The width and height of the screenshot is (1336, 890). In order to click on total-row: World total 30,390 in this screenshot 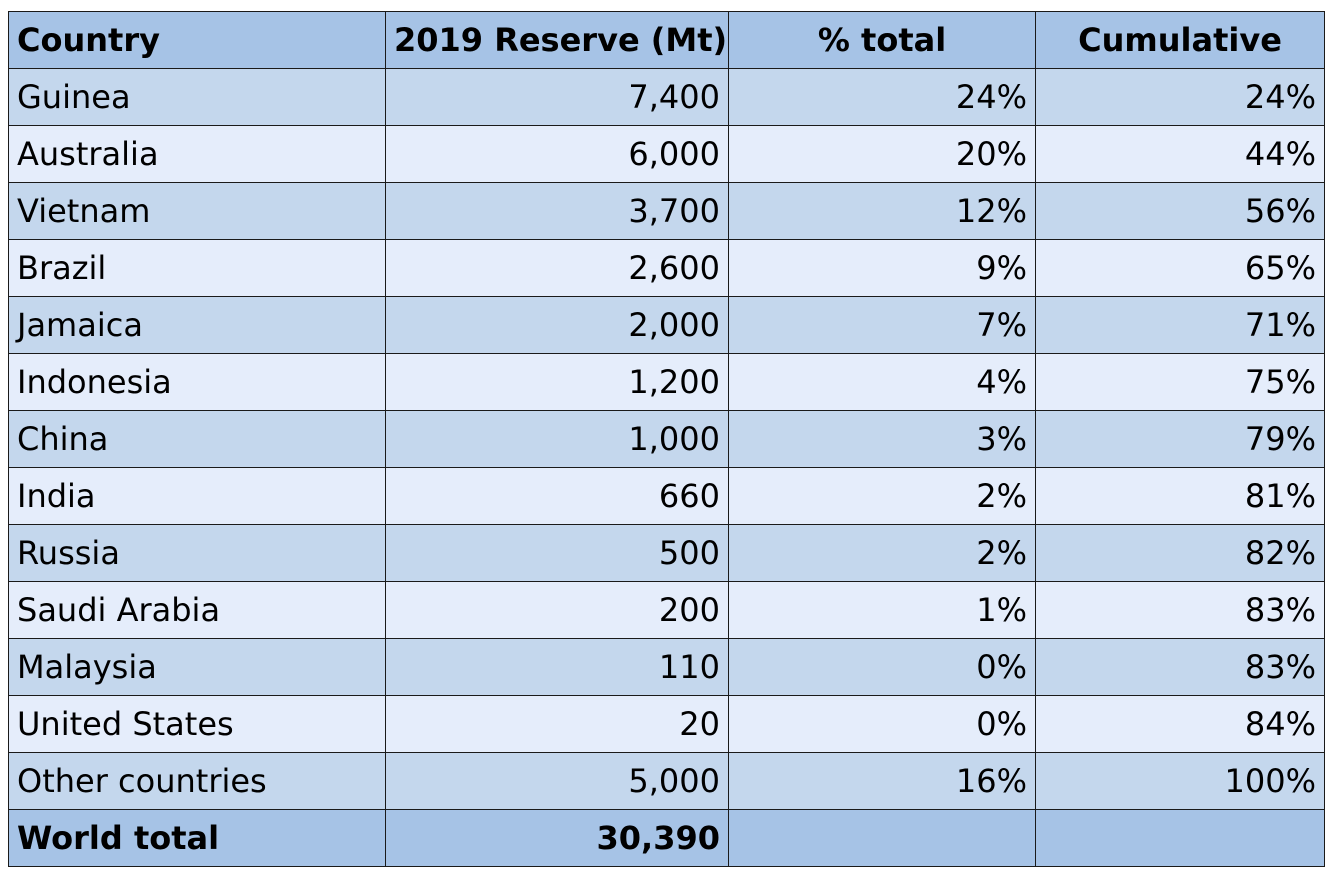, I will do `click(666, 838)`.